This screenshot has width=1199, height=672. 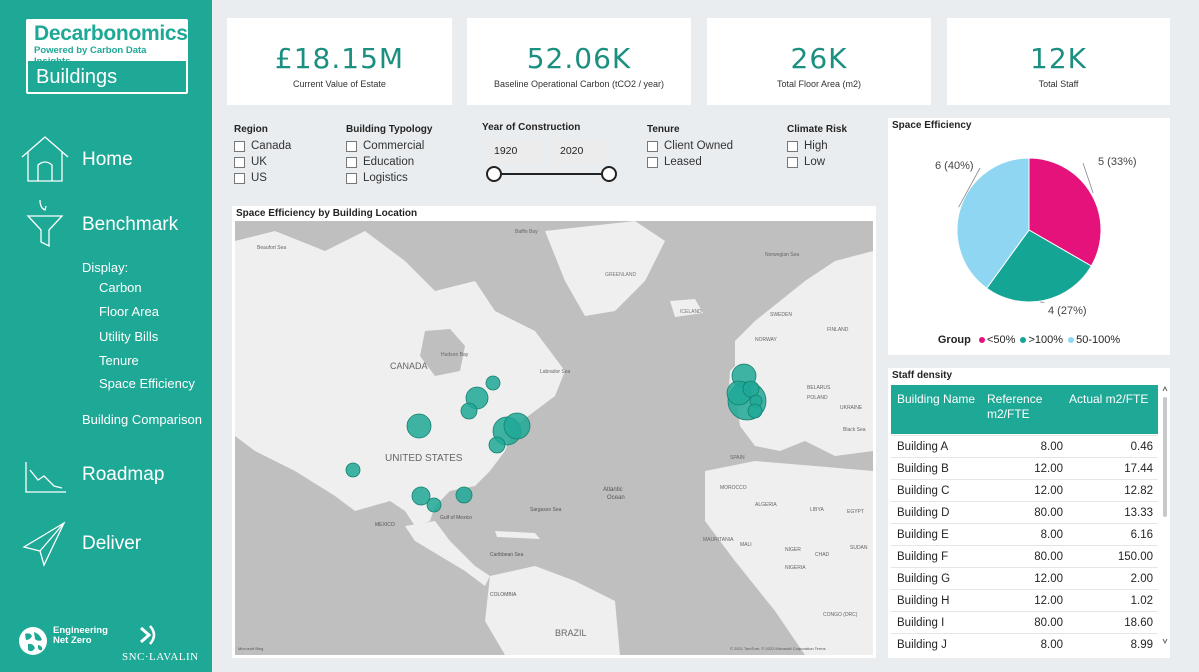 I want to click on region-option-us: US, so click(x=262, y=178).